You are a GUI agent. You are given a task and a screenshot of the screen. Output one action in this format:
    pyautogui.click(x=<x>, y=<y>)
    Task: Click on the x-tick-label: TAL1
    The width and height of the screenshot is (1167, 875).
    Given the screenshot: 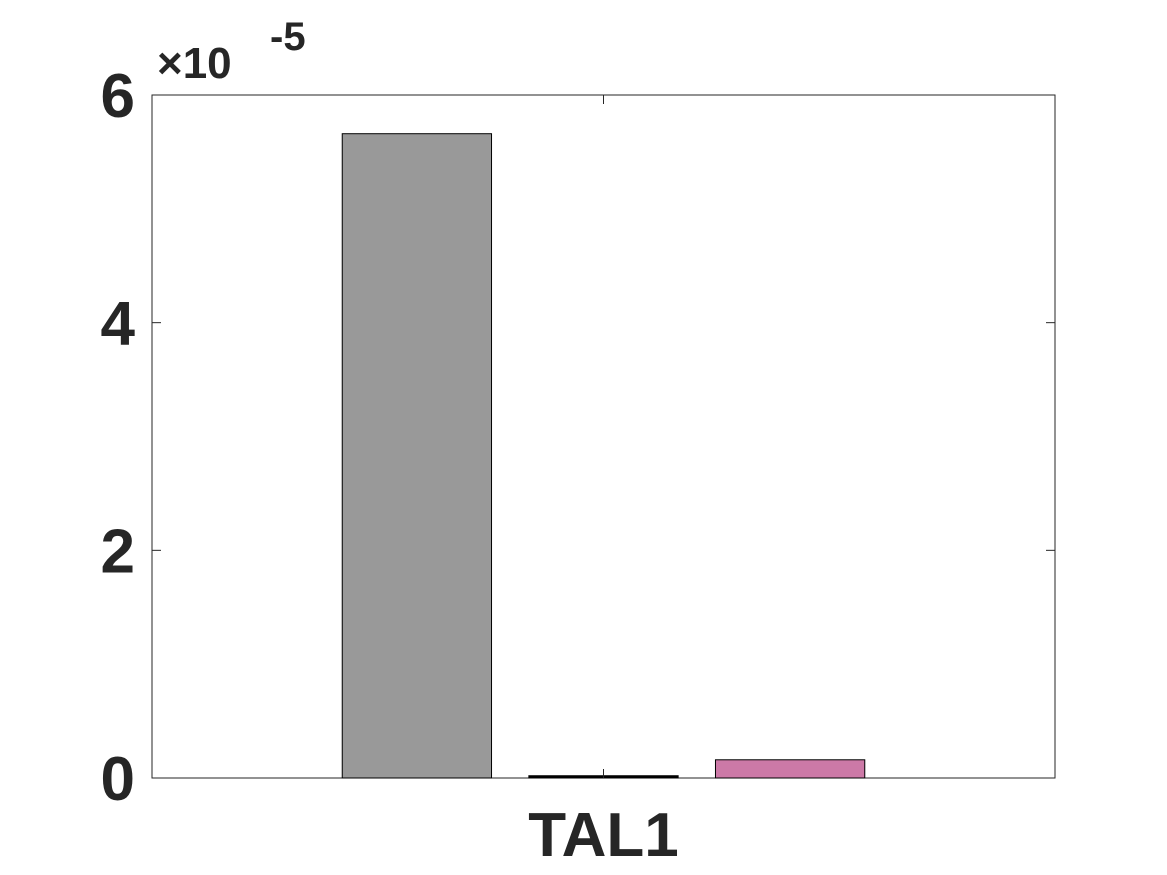 What is the action you would take?
    pyautogui.click(x=603, y=835)
    